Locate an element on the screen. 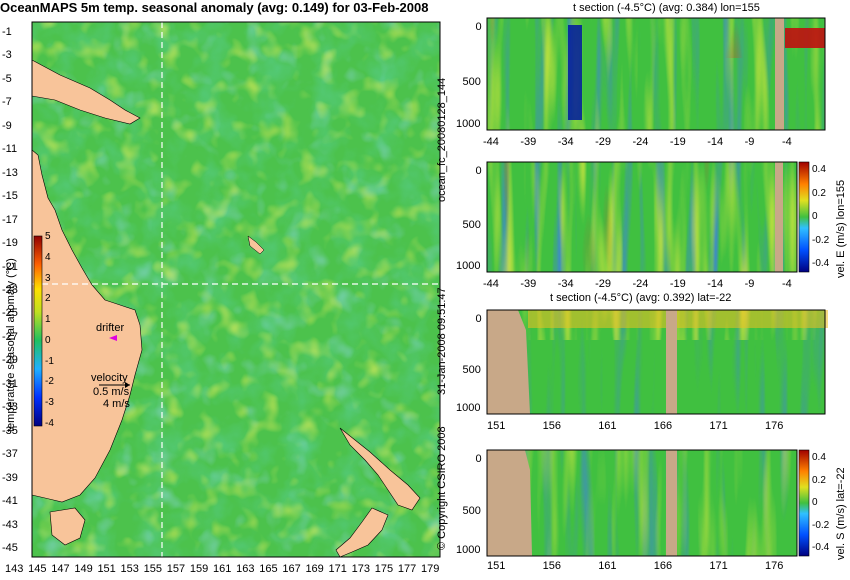 The width and height of the screenshot is (850, 580). map-lat-tick: -37 is located at coordinates (10, 454).